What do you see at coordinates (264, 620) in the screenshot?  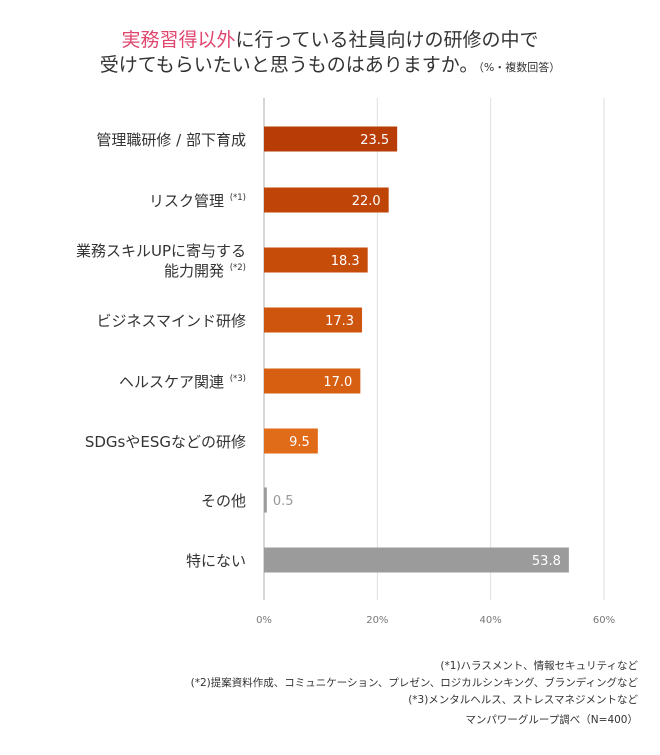 I see `x-tick-label: 0%` at bounding box center [264, 620].